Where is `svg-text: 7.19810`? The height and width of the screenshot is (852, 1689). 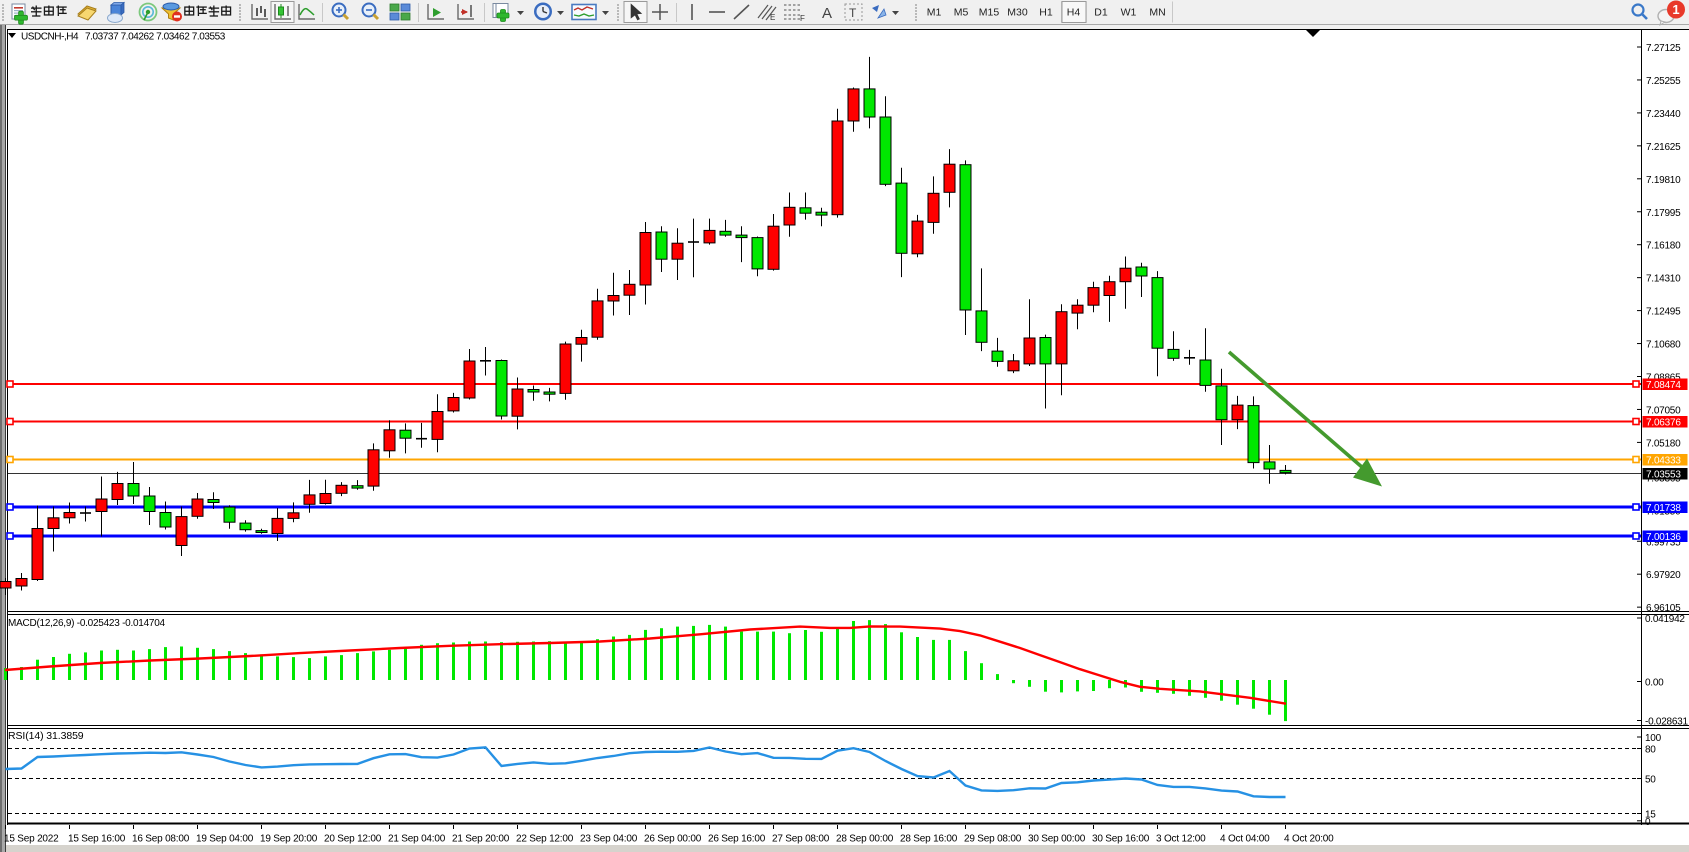
svg-text: 7.19810 is located at coordinates (1663, 180).